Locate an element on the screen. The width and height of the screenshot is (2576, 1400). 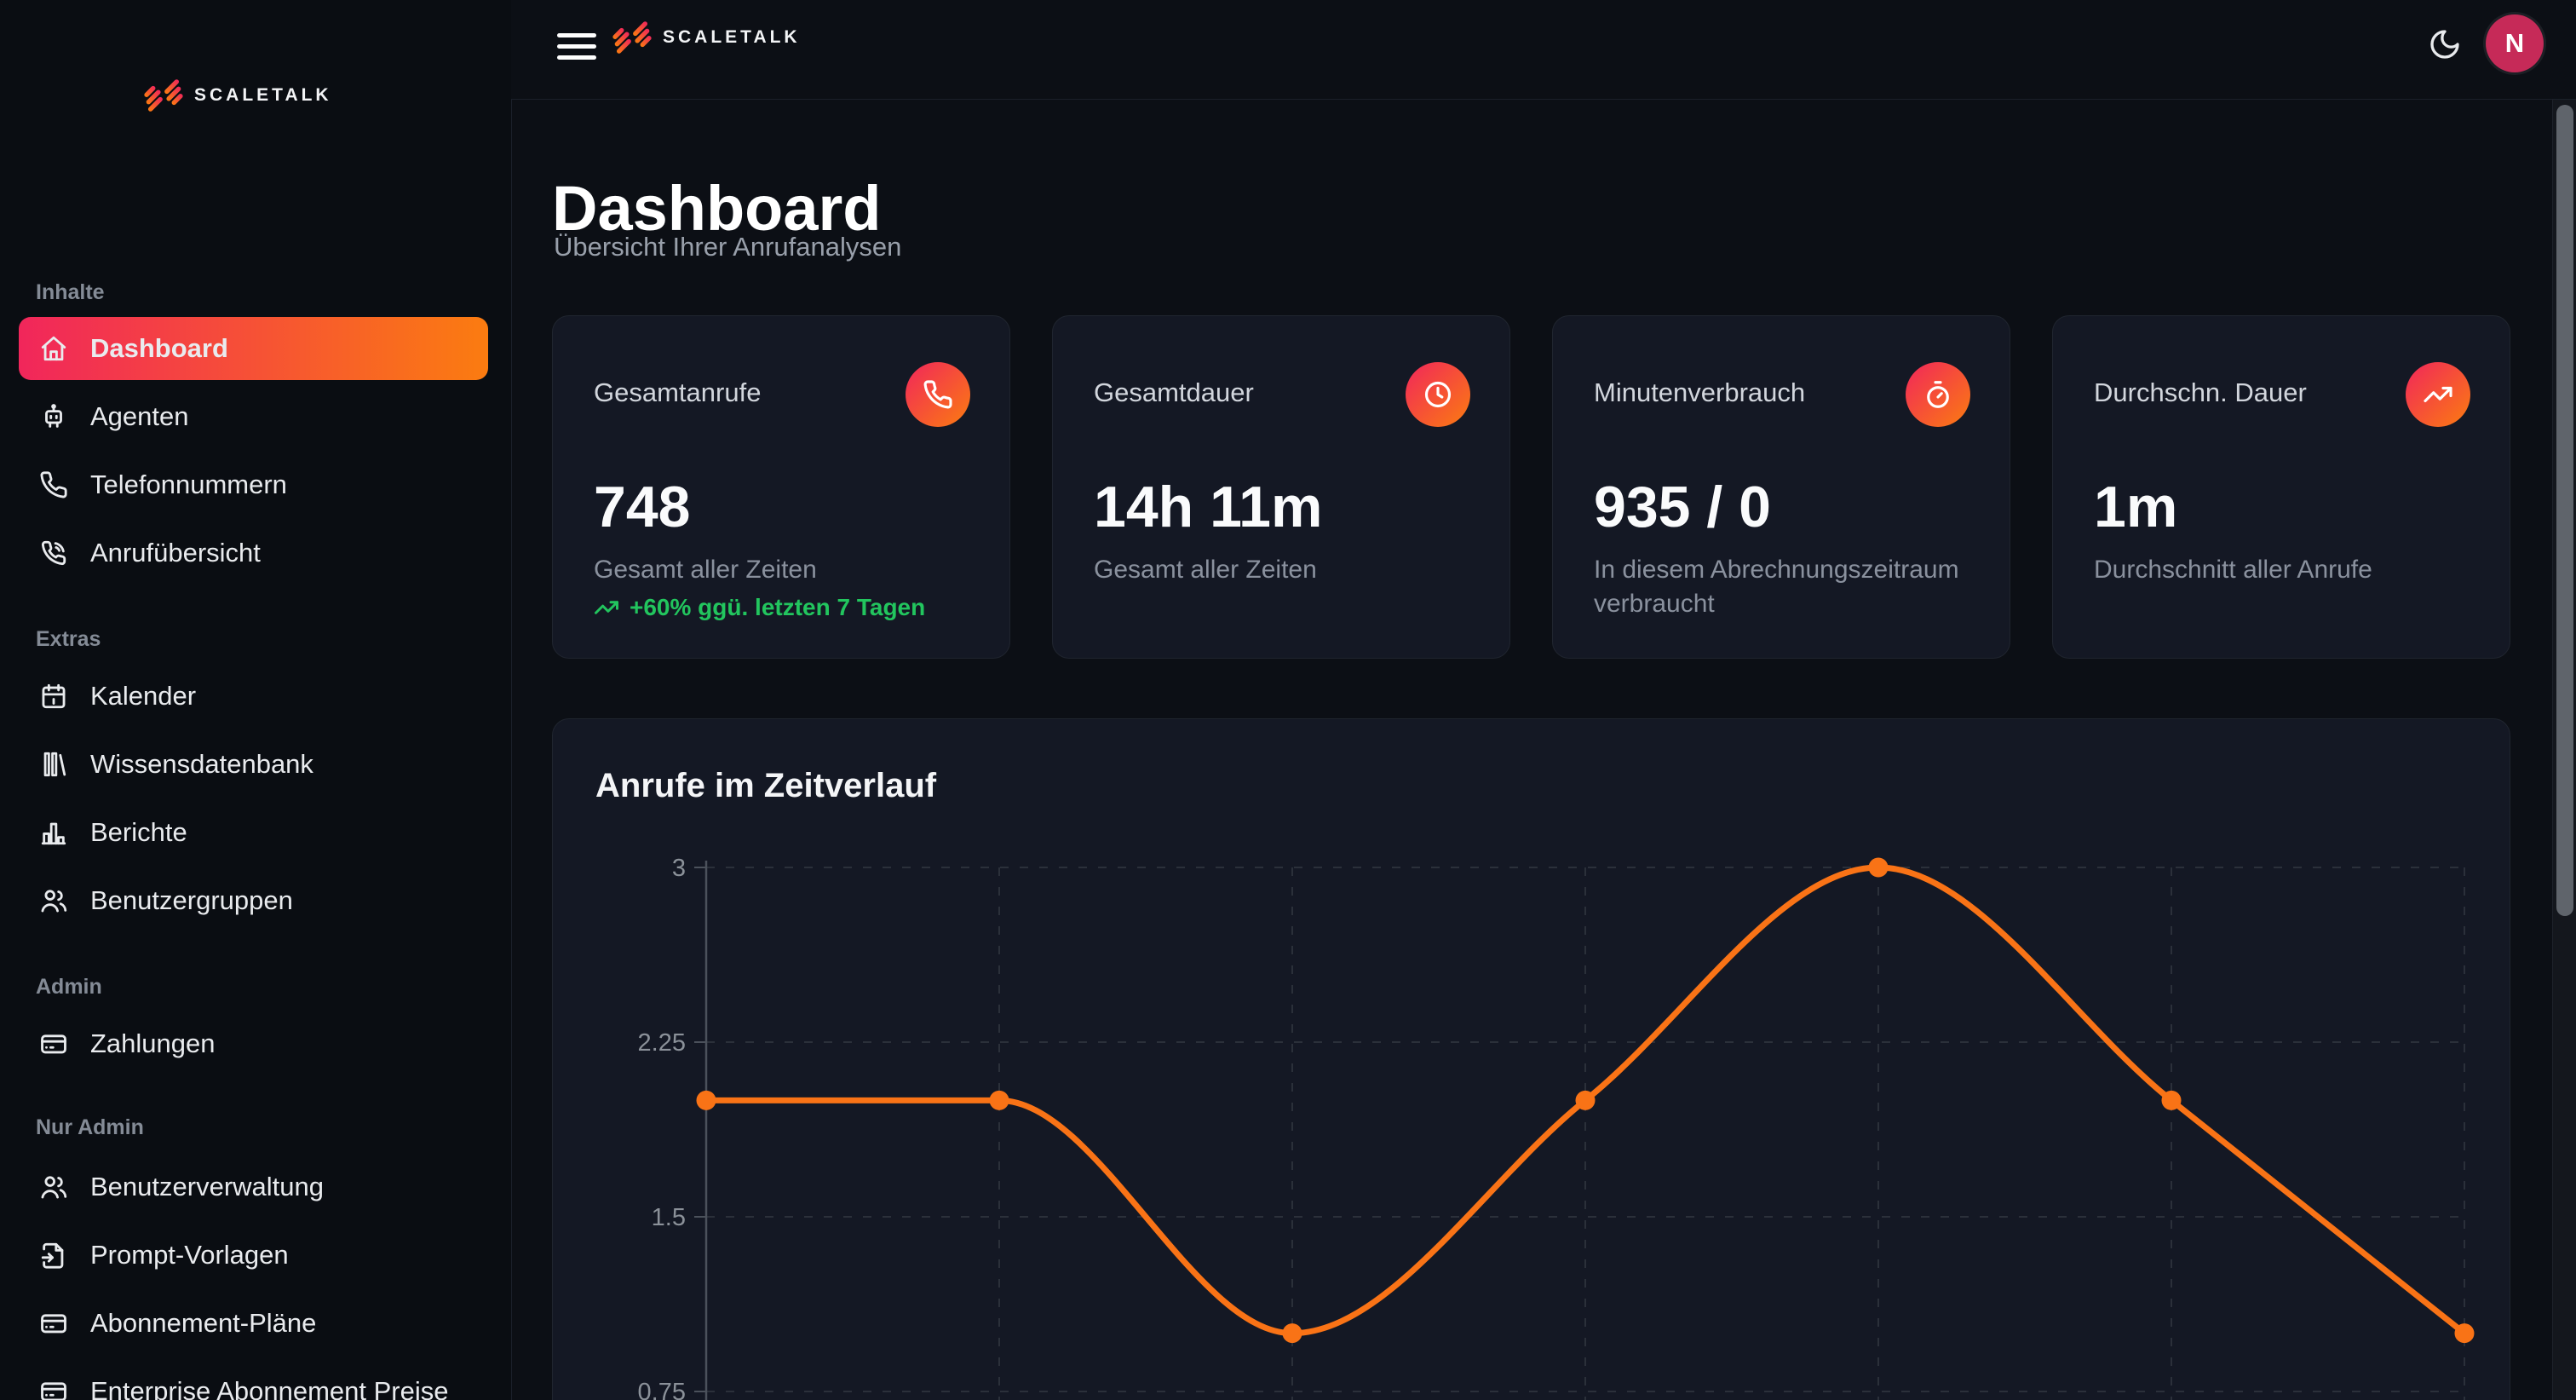
sidebar-item-label: Telefonnummern is located at coordinates (188, 484).